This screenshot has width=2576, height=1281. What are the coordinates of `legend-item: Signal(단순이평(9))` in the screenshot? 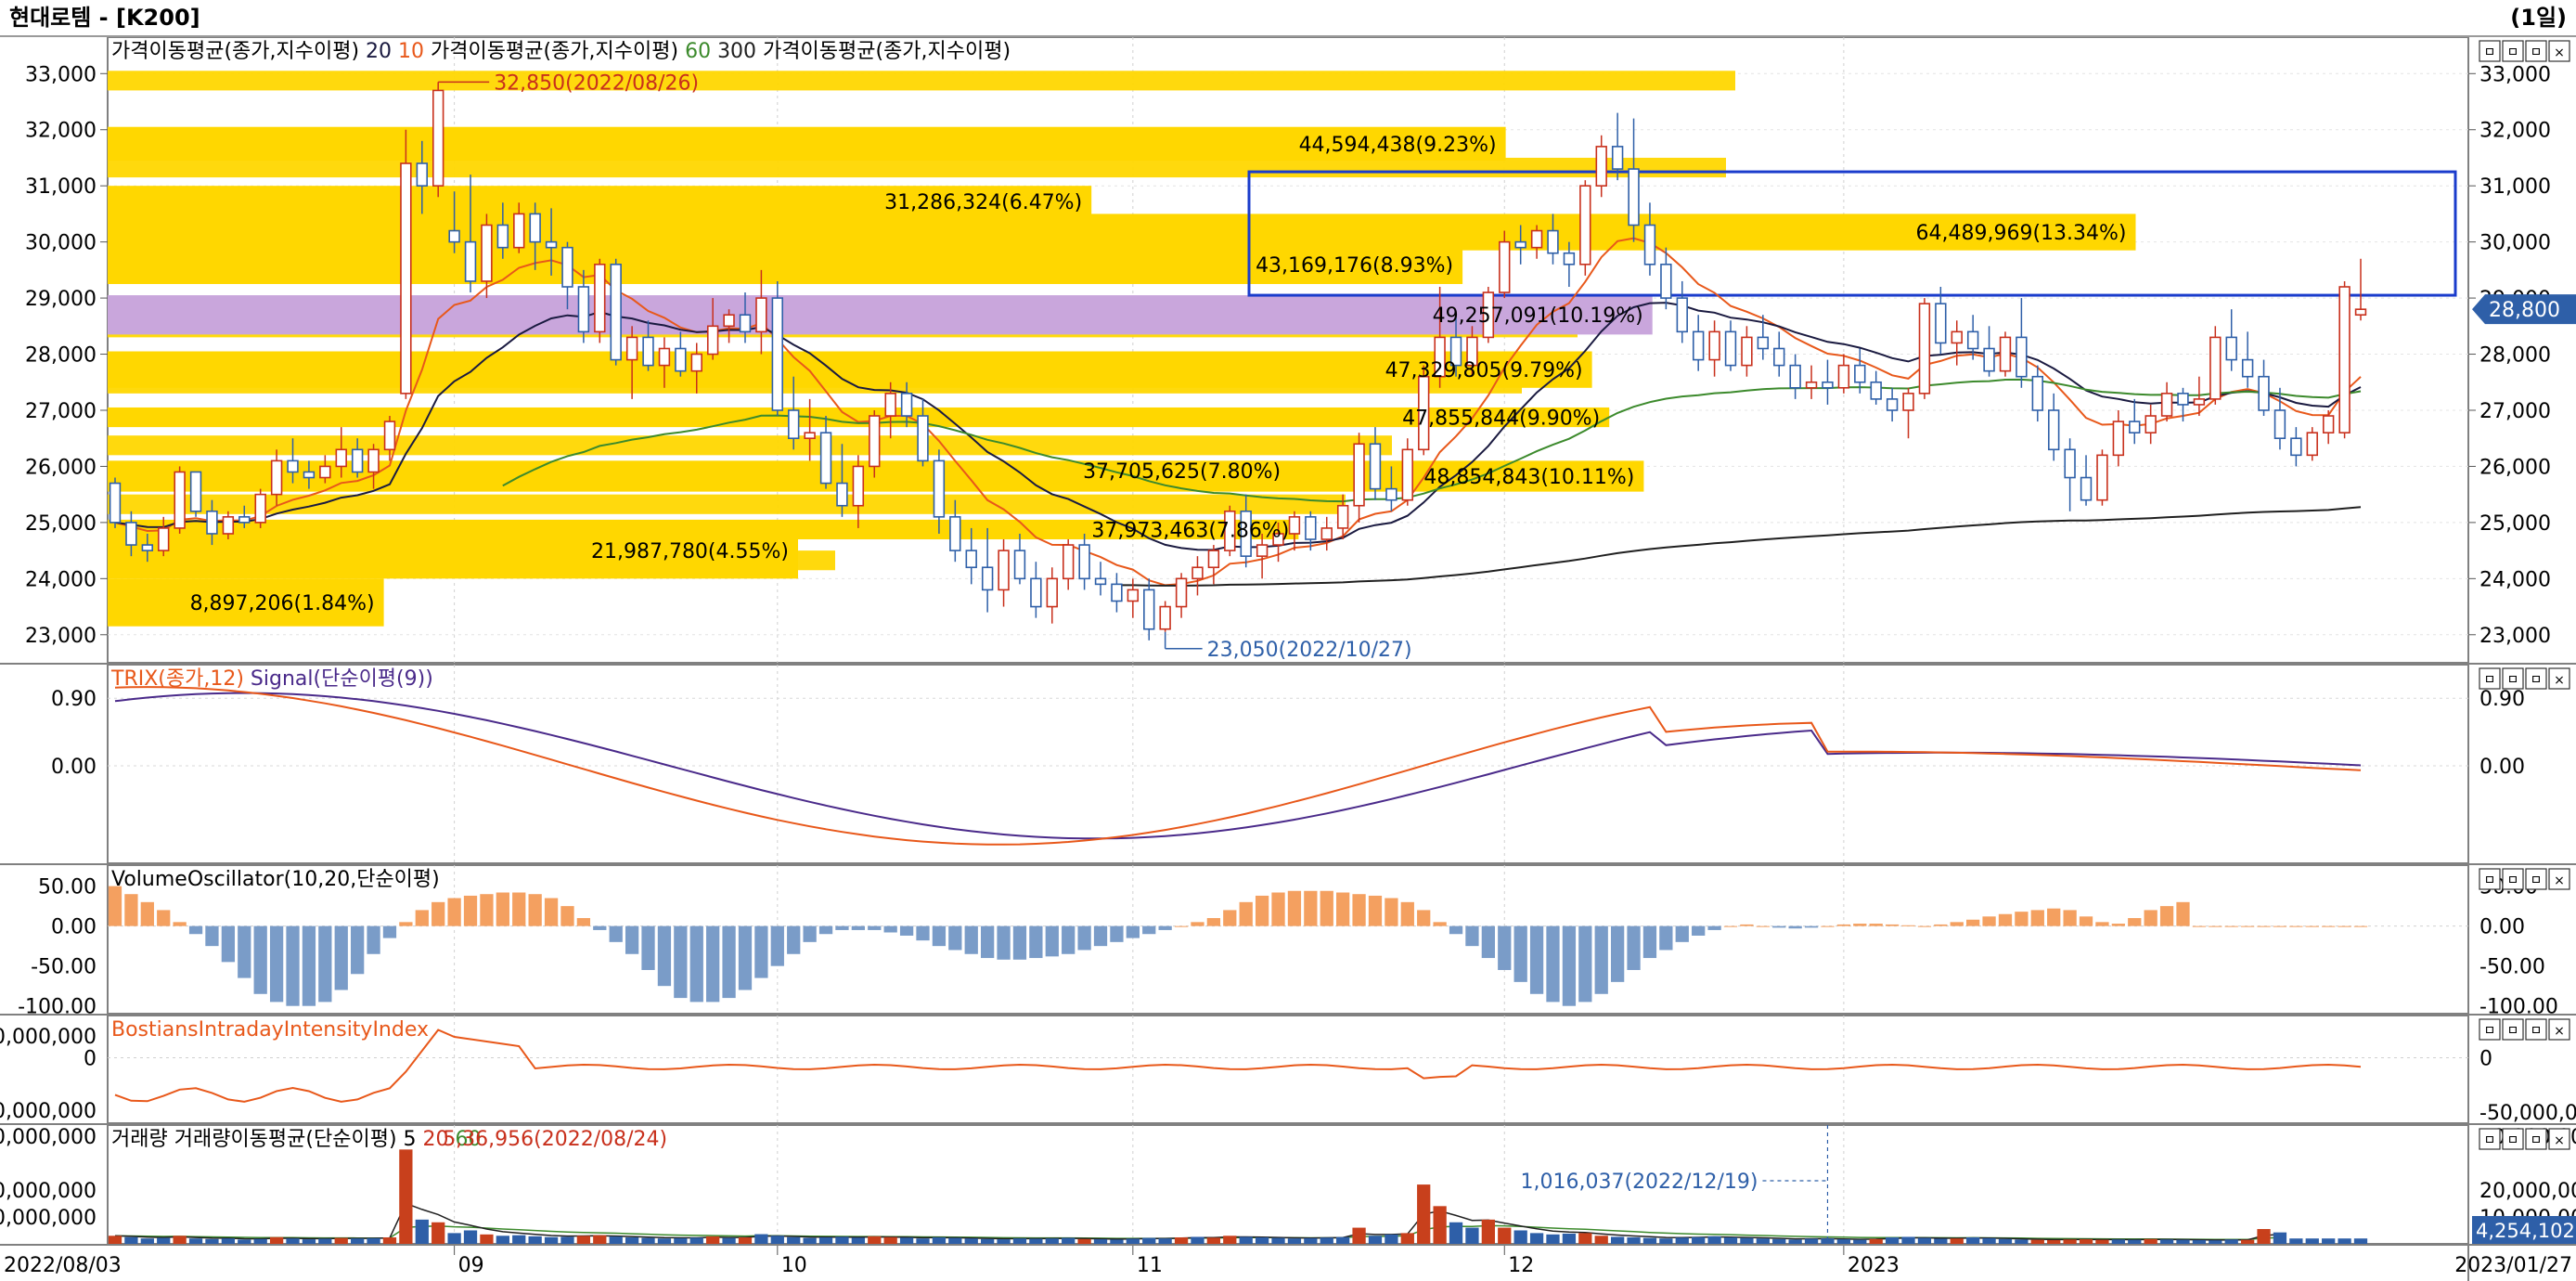 It's located at (342, 679).